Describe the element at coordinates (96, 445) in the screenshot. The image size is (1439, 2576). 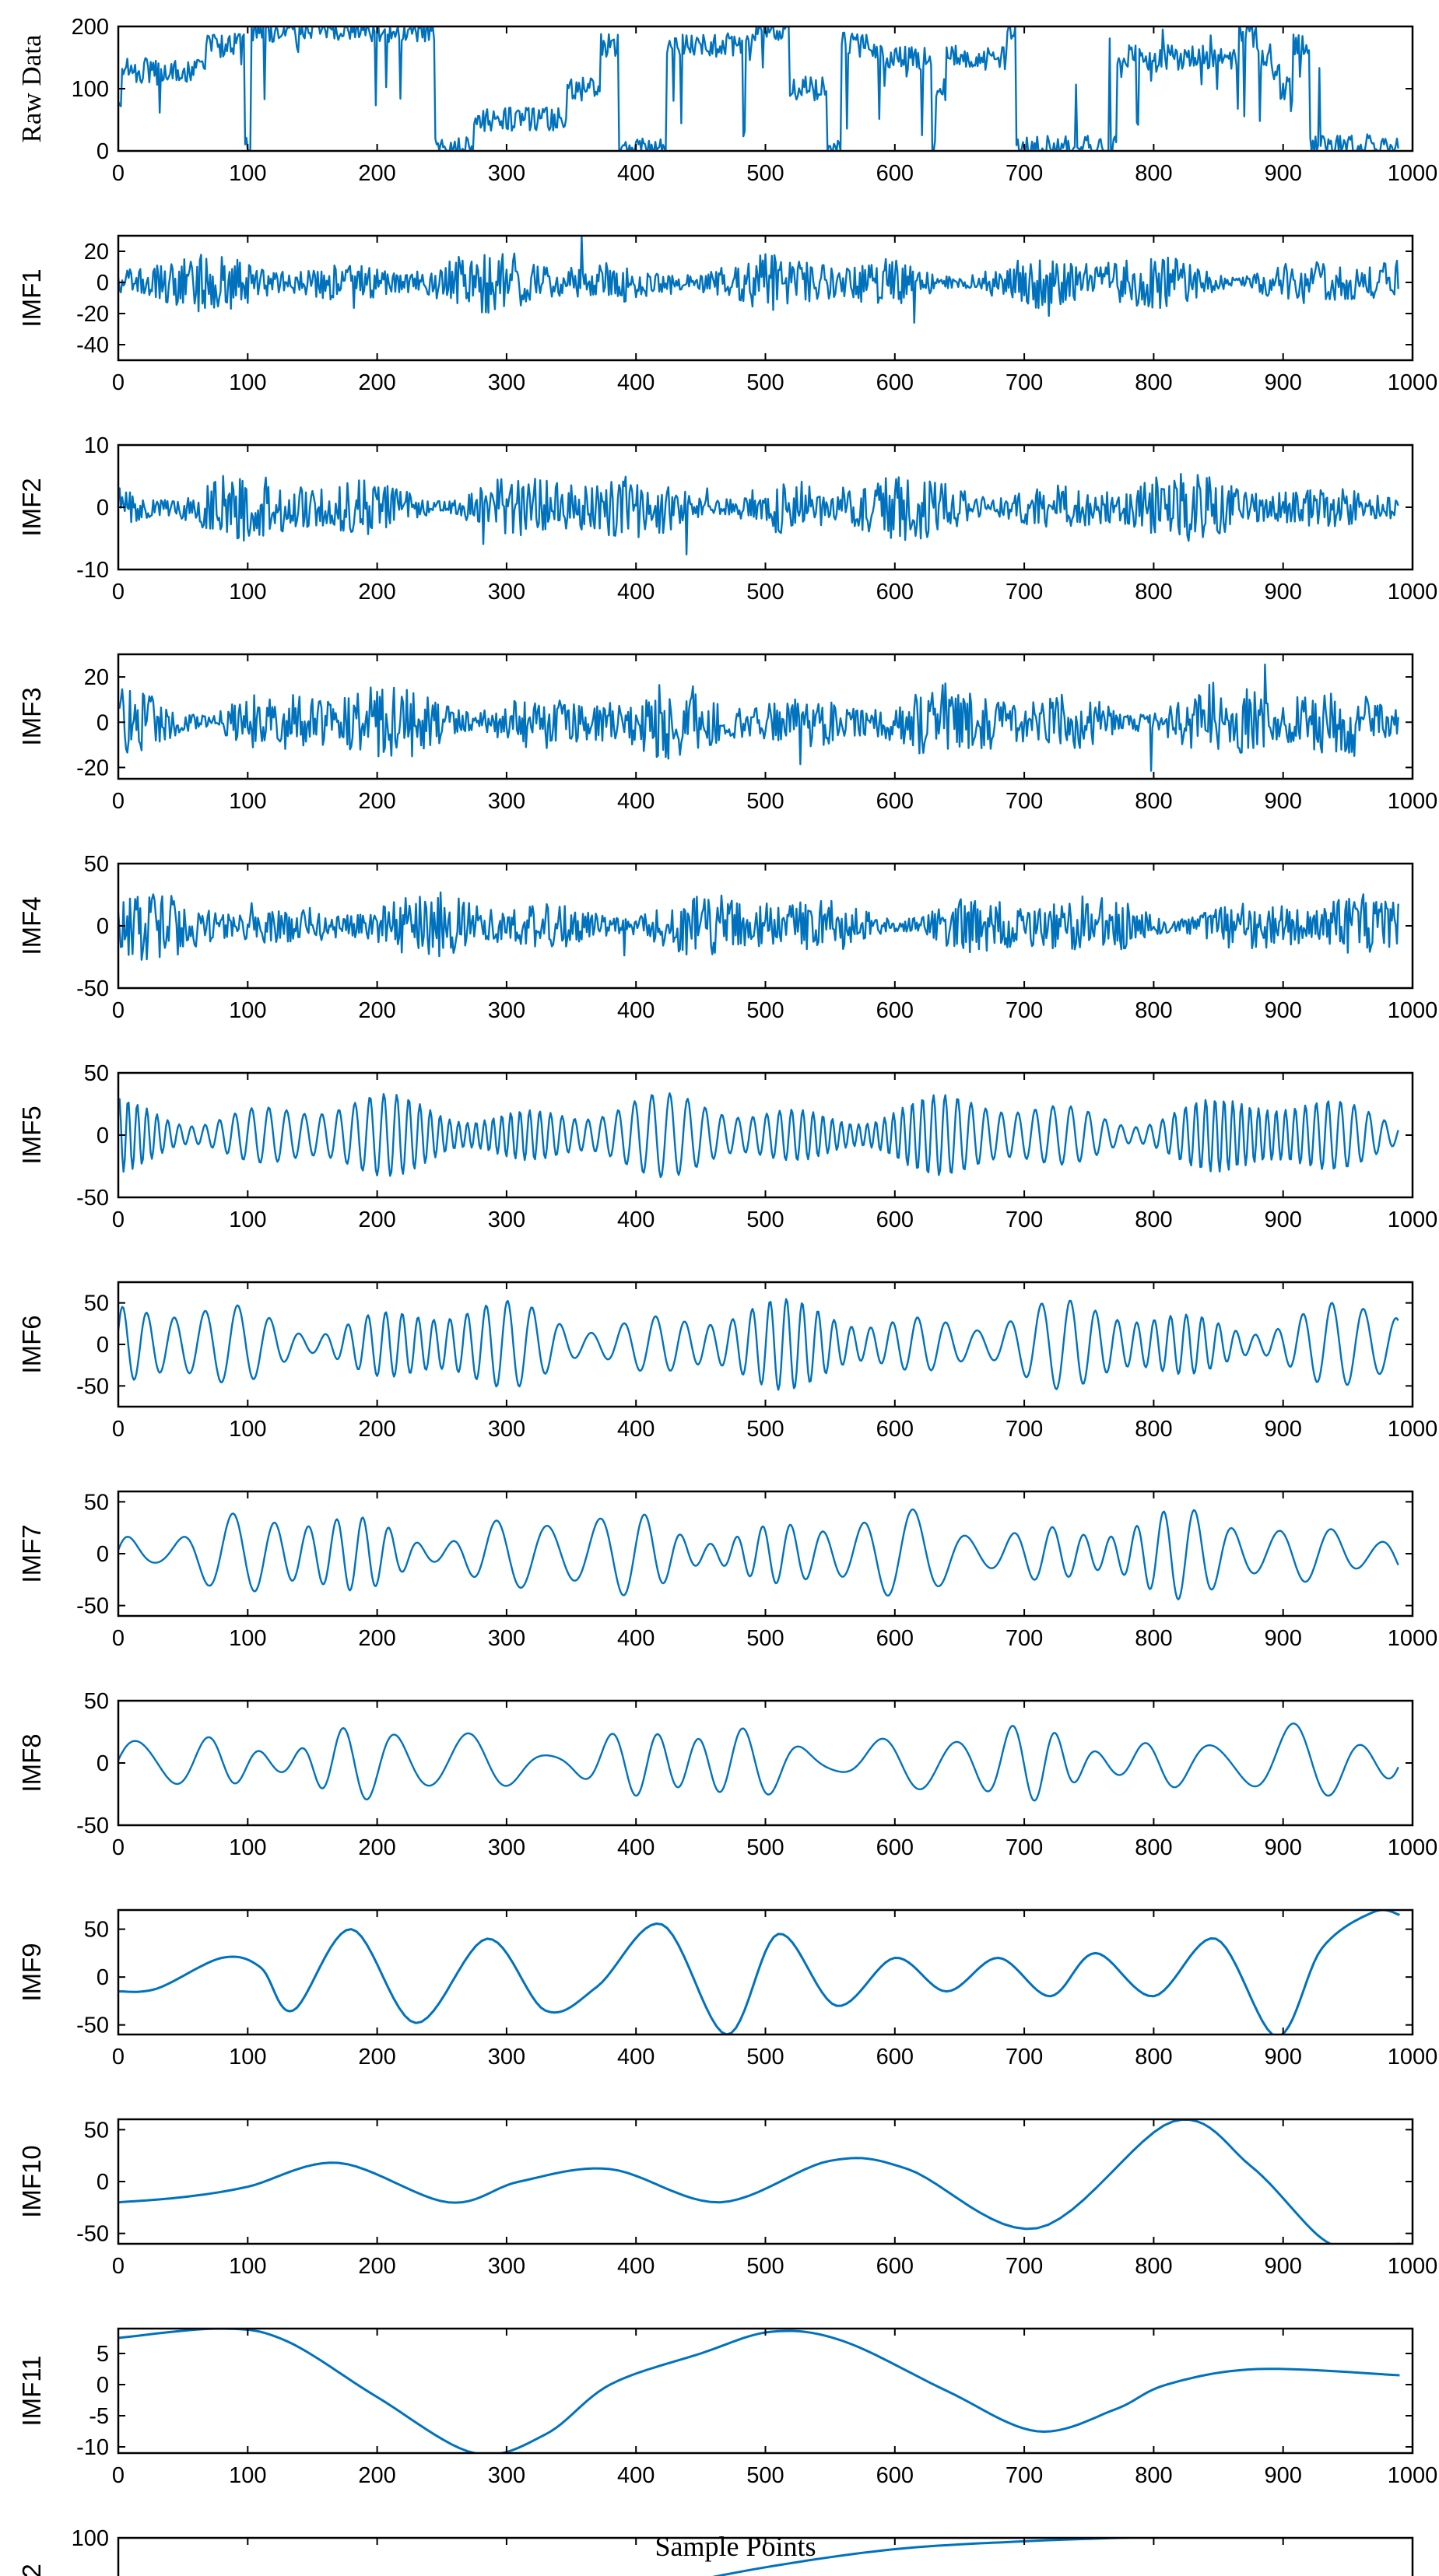
I see `y-tick-label: 10` at that location.